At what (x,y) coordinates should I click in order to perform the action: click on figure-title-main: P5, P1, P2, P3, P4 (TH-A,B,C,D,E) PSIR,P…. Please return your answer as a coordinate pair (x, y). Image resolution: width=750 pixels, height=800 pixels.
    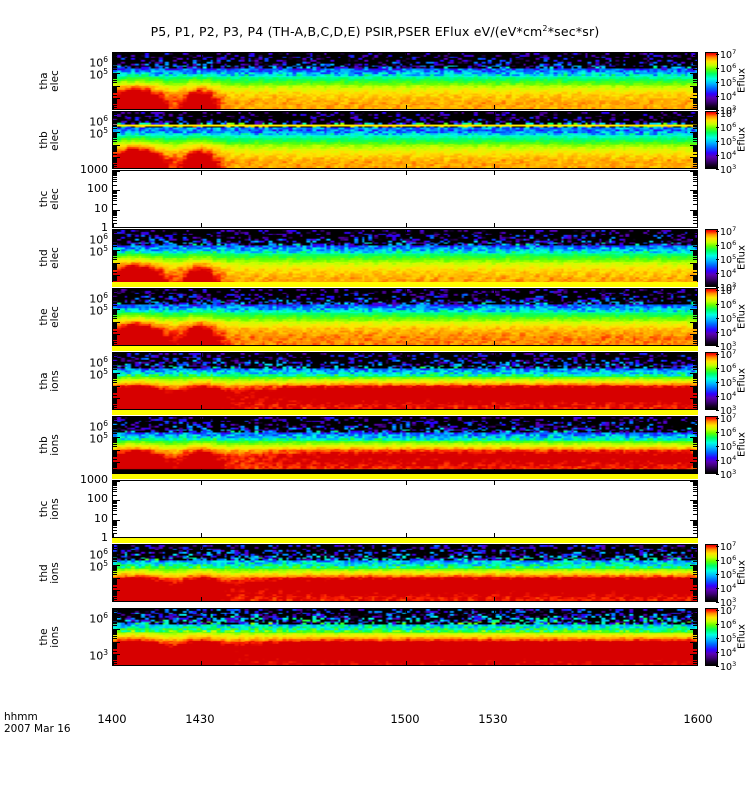
    Looking at the image, I should click on (346, 32).